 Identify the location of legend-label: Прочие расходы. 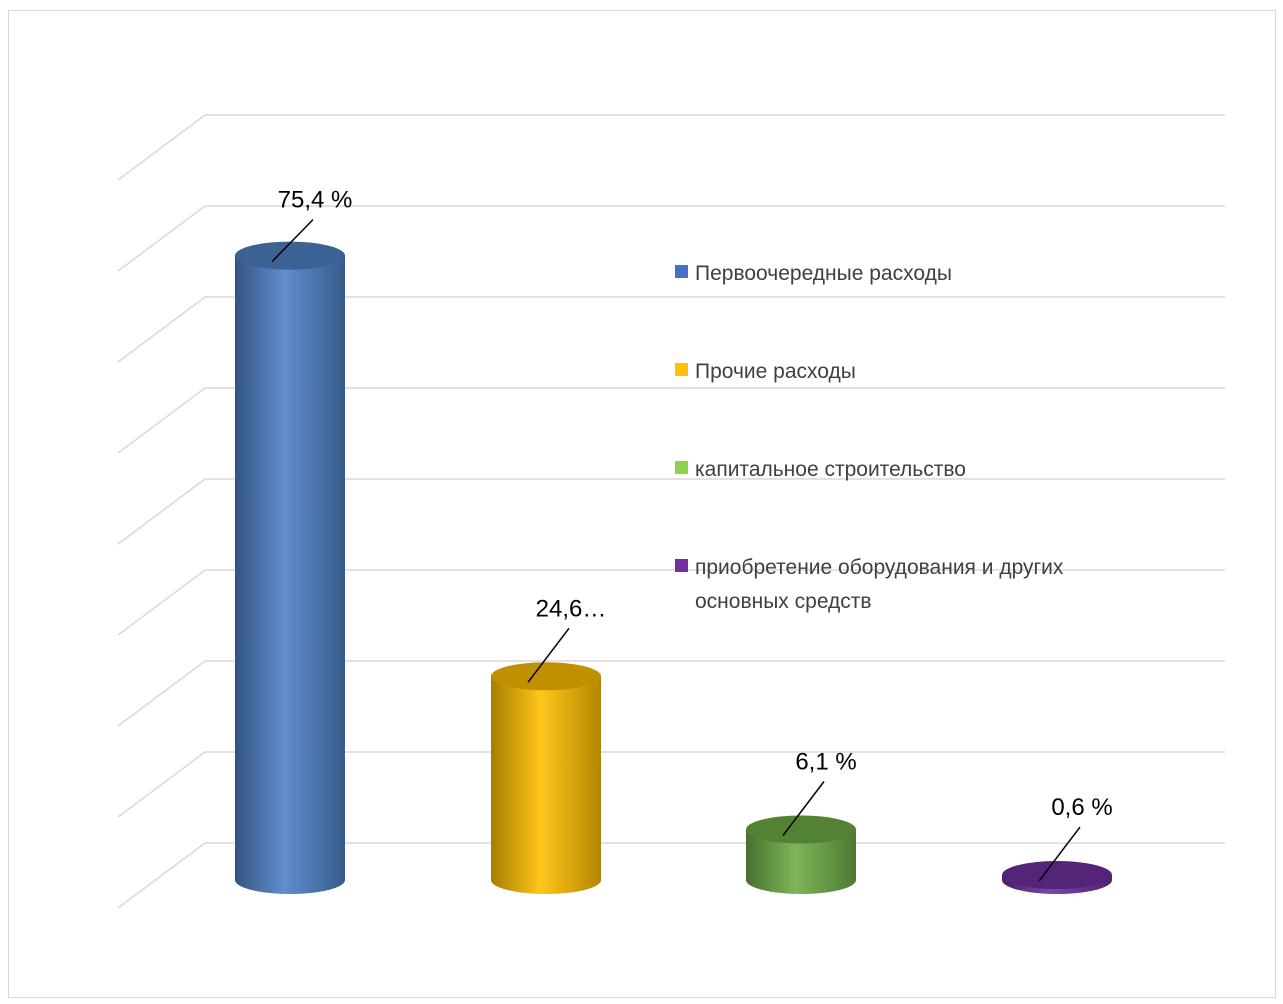
(775, 371).